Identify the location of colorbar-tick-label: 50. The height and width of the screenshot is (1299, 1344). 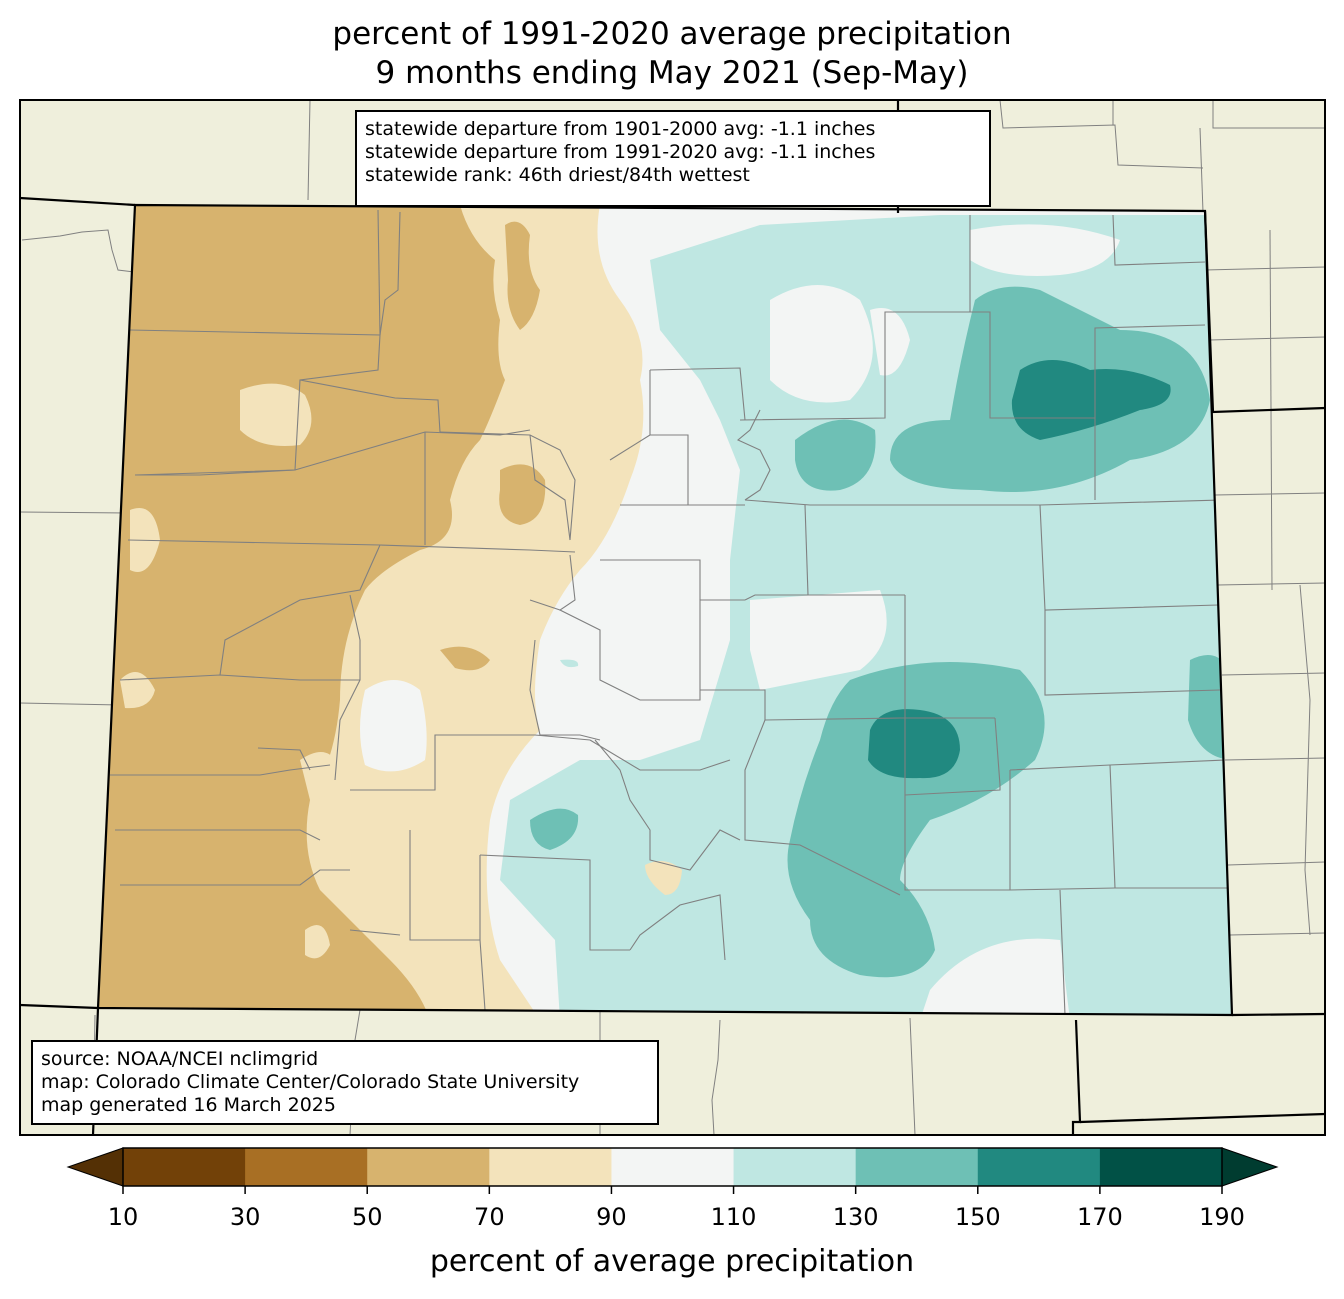
(367, 1217).